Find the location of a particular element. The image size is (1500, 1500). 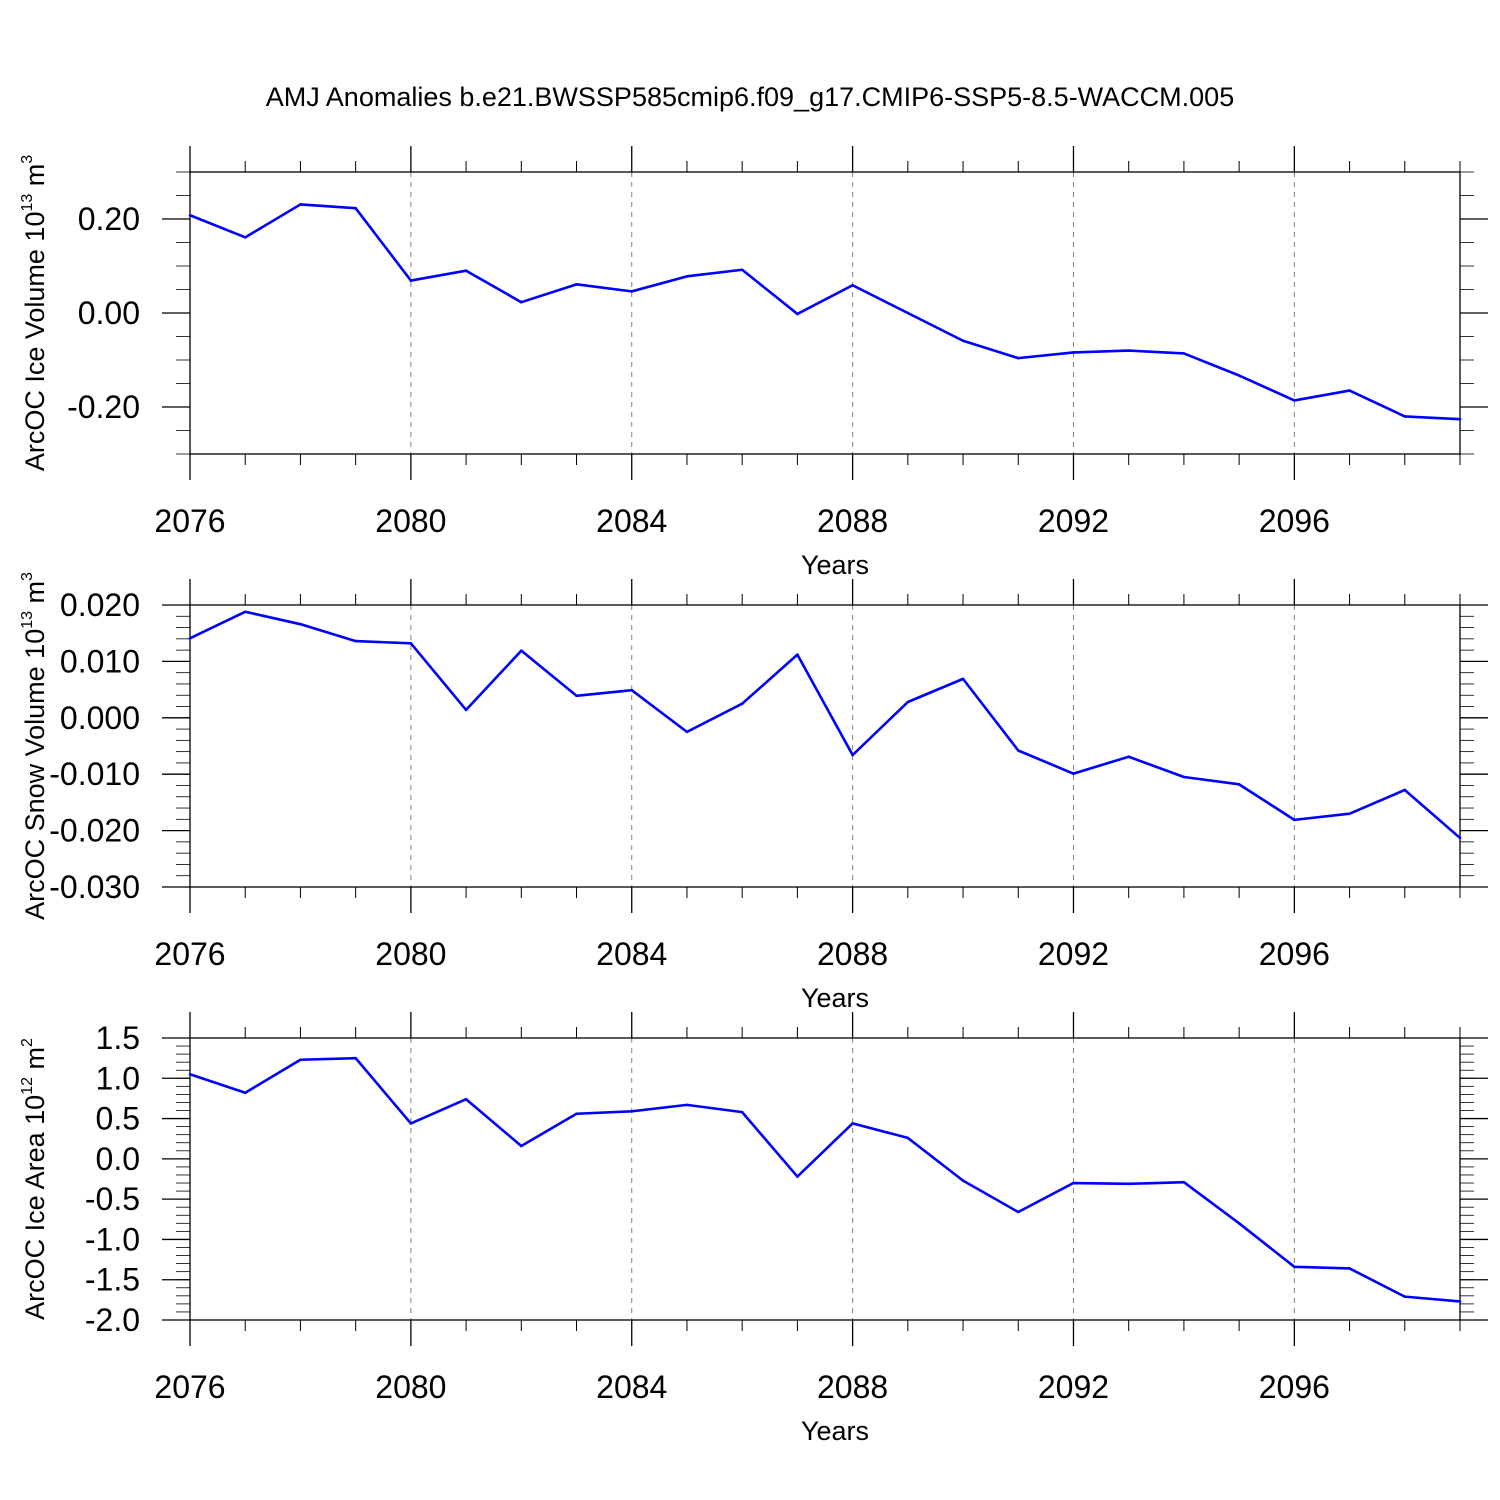

panel-3-series-line is located at coordinates (825, 1179).